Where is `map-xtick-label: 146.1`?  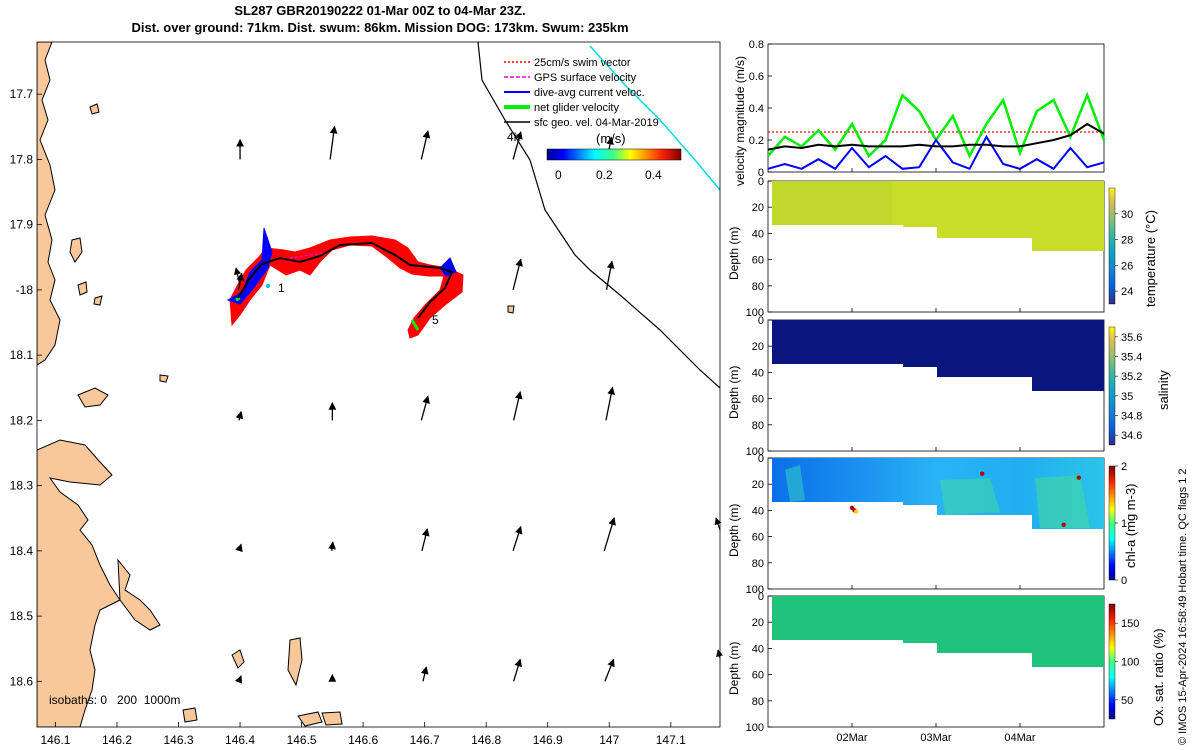
map-xtick-label: 146.1 is located at coordinates (55, 740).